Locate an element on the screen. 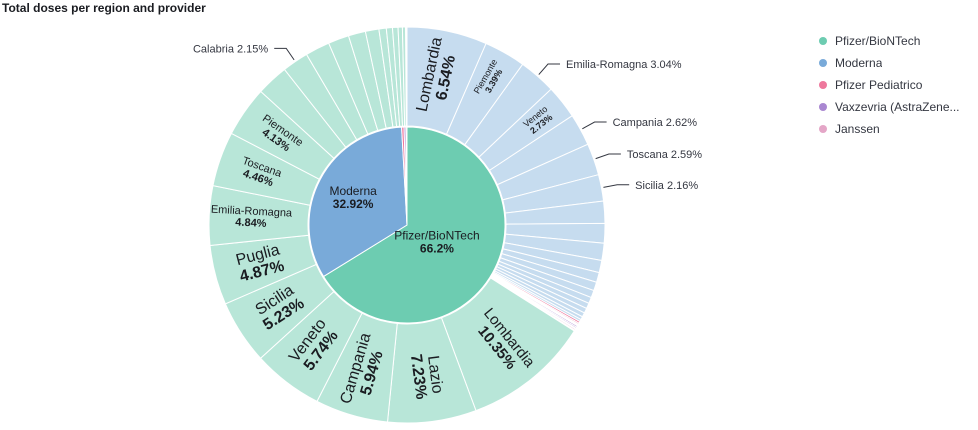  legend-item-pfizer-pediatrico: Pfizer Pediatrico is located at coordinates (889, 85).